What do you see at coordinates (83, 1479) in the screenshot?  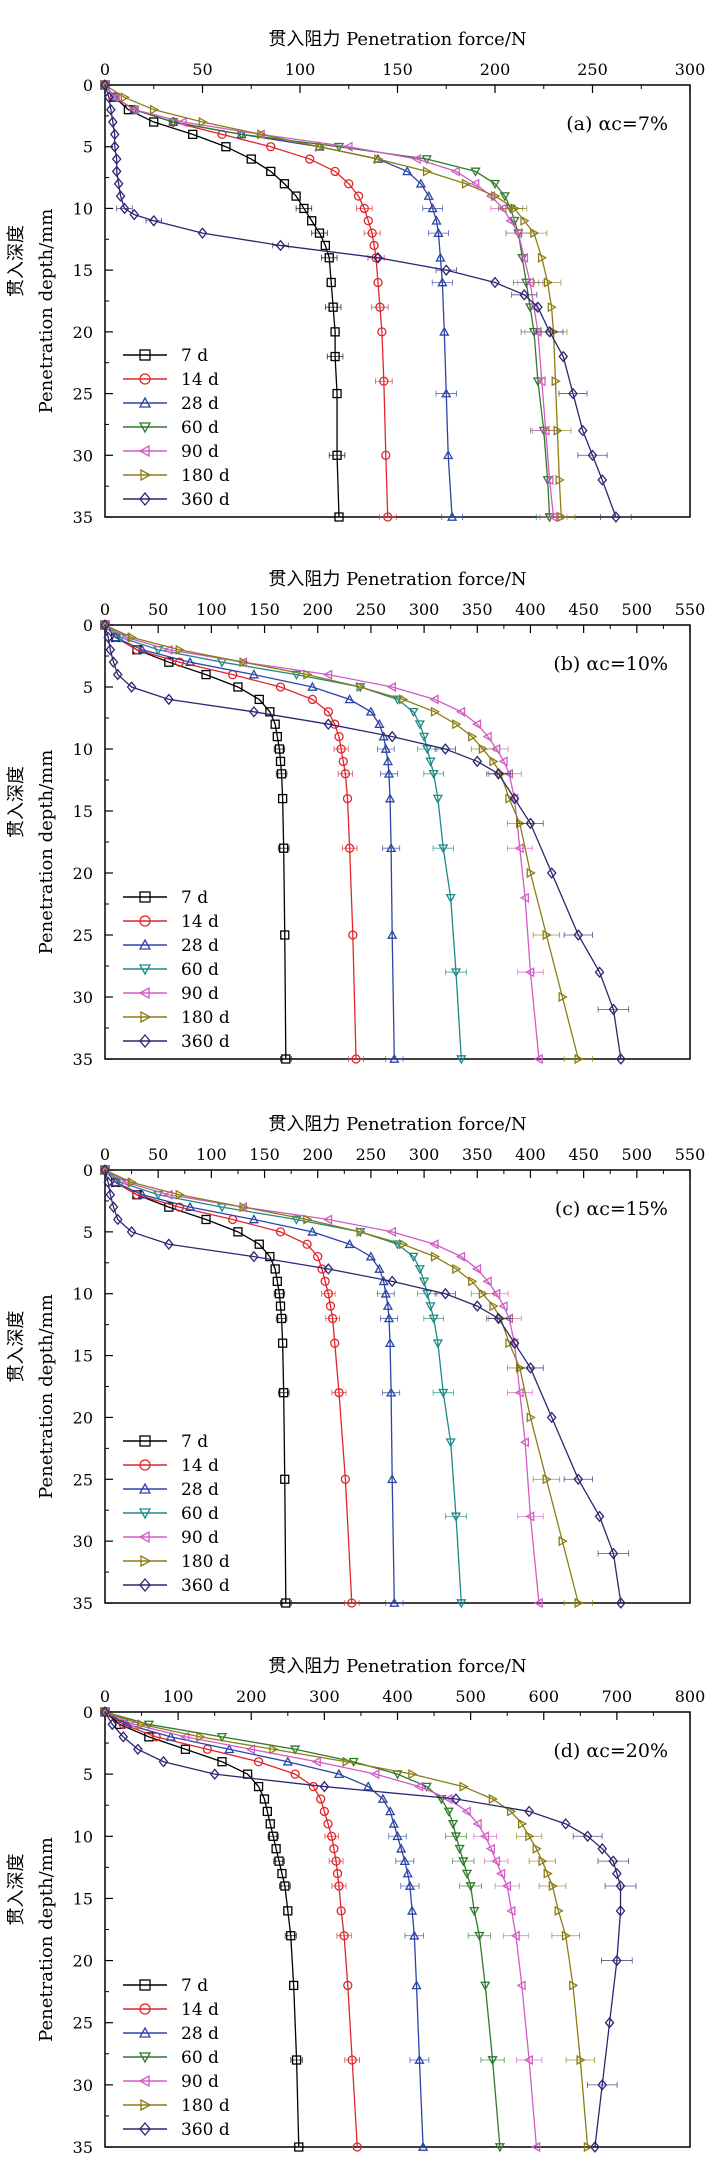 I see `chart-c-y-tick-label: 25` at bounding box center [83, 1479].